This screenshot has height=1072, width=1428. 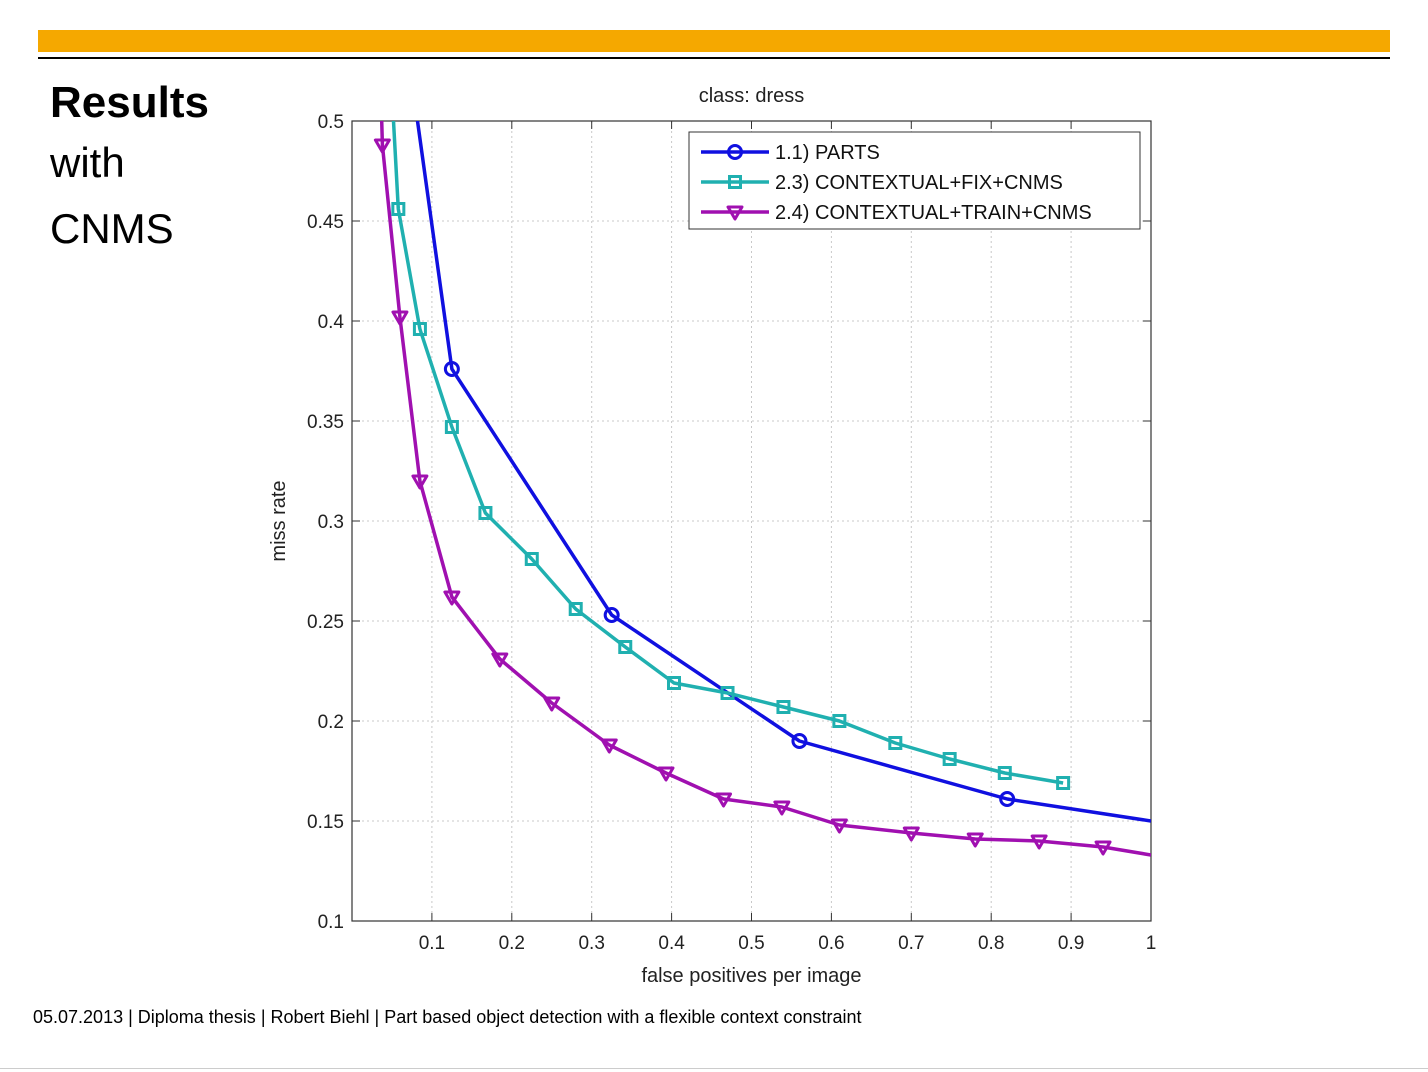 I want to click on x-tick-label: 1, so click(x=1151, y=943).